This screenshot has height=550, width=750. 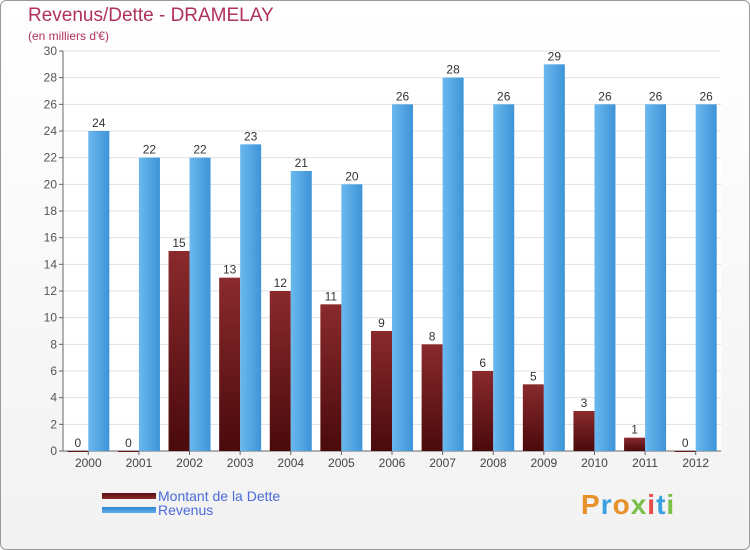 What do you see at coordinates (51, 264) in the screenshot?
I see `y-tick-label: 14` at bounding box center [51, 264].